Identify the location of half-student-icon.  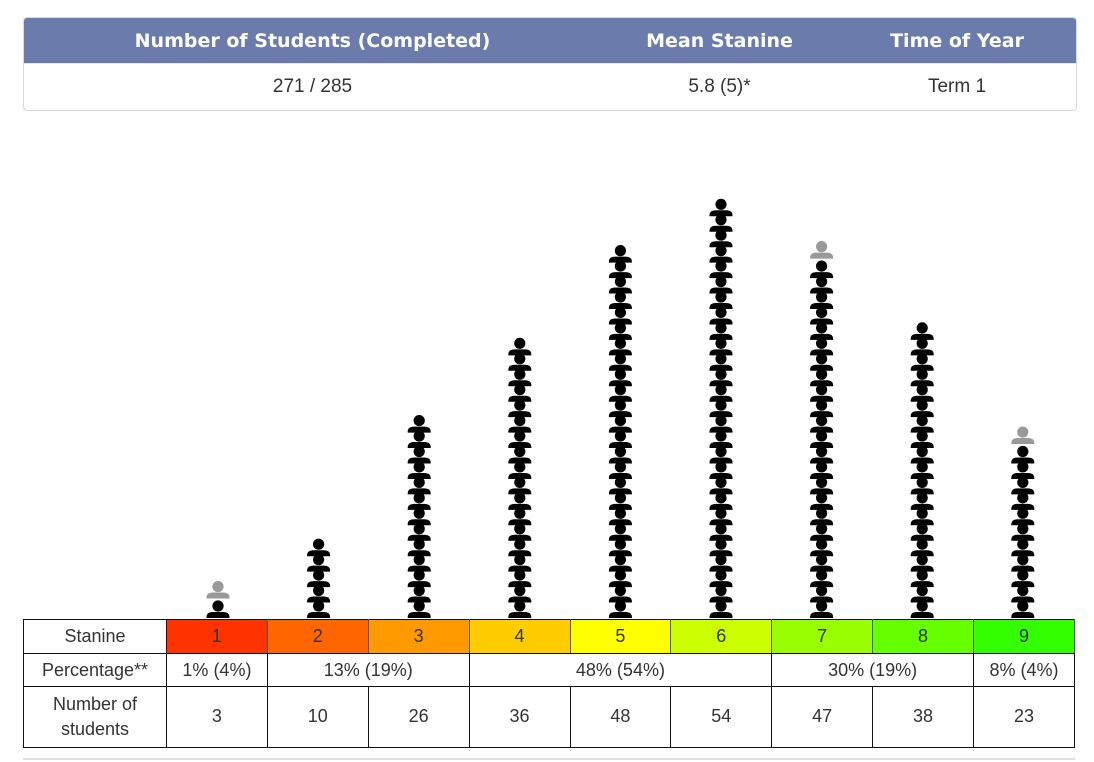
(218, 589).